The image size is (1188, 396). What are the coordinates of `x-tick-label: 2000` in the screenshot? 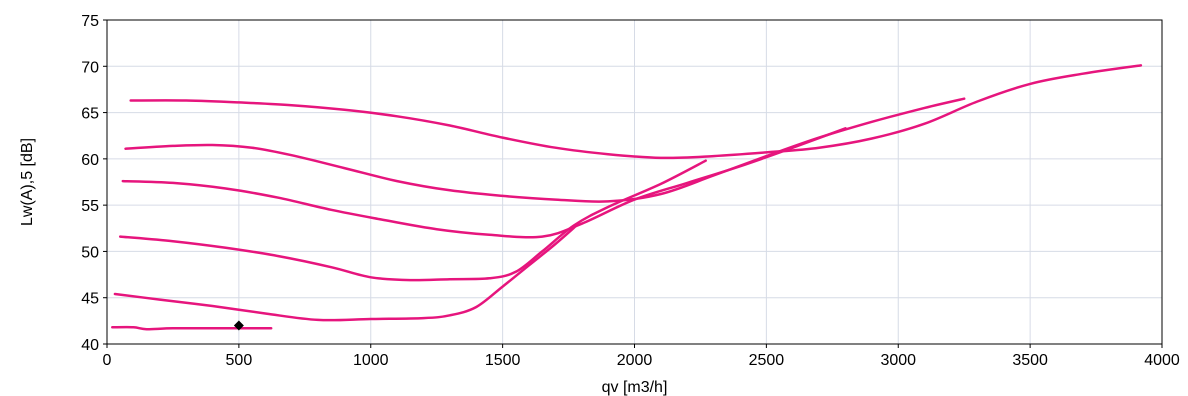 It's located at (635, 360).